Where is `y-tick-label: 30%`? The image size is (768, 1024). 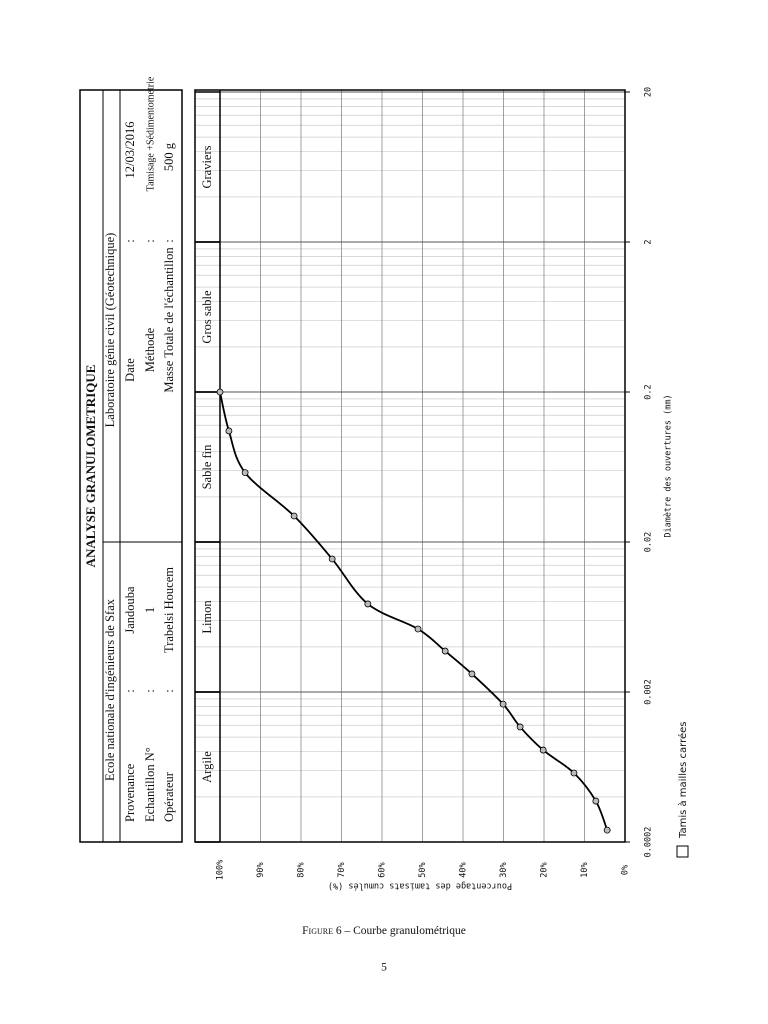
y-tick-label: 30% is located at coordinates (504, 869).